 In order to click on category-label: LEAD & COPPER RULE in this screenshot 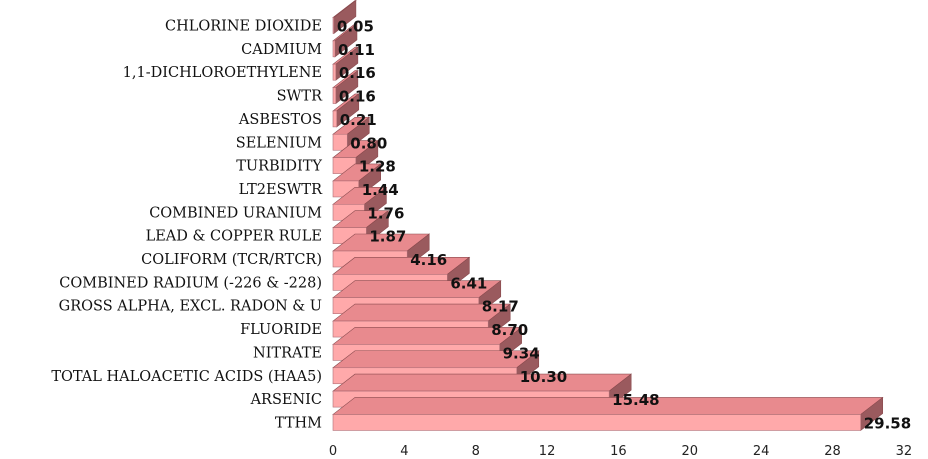, I will do `click(234, 237)`.